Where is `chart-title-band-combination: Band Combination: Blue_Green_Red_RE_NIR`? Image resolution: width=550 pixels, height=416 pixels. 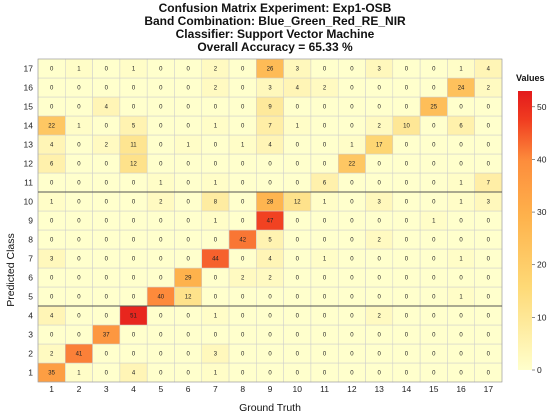
chart-title-band-combination: Band Combination: Blue_Green_Red_RE_NIR is located at coordinates (275, 21).